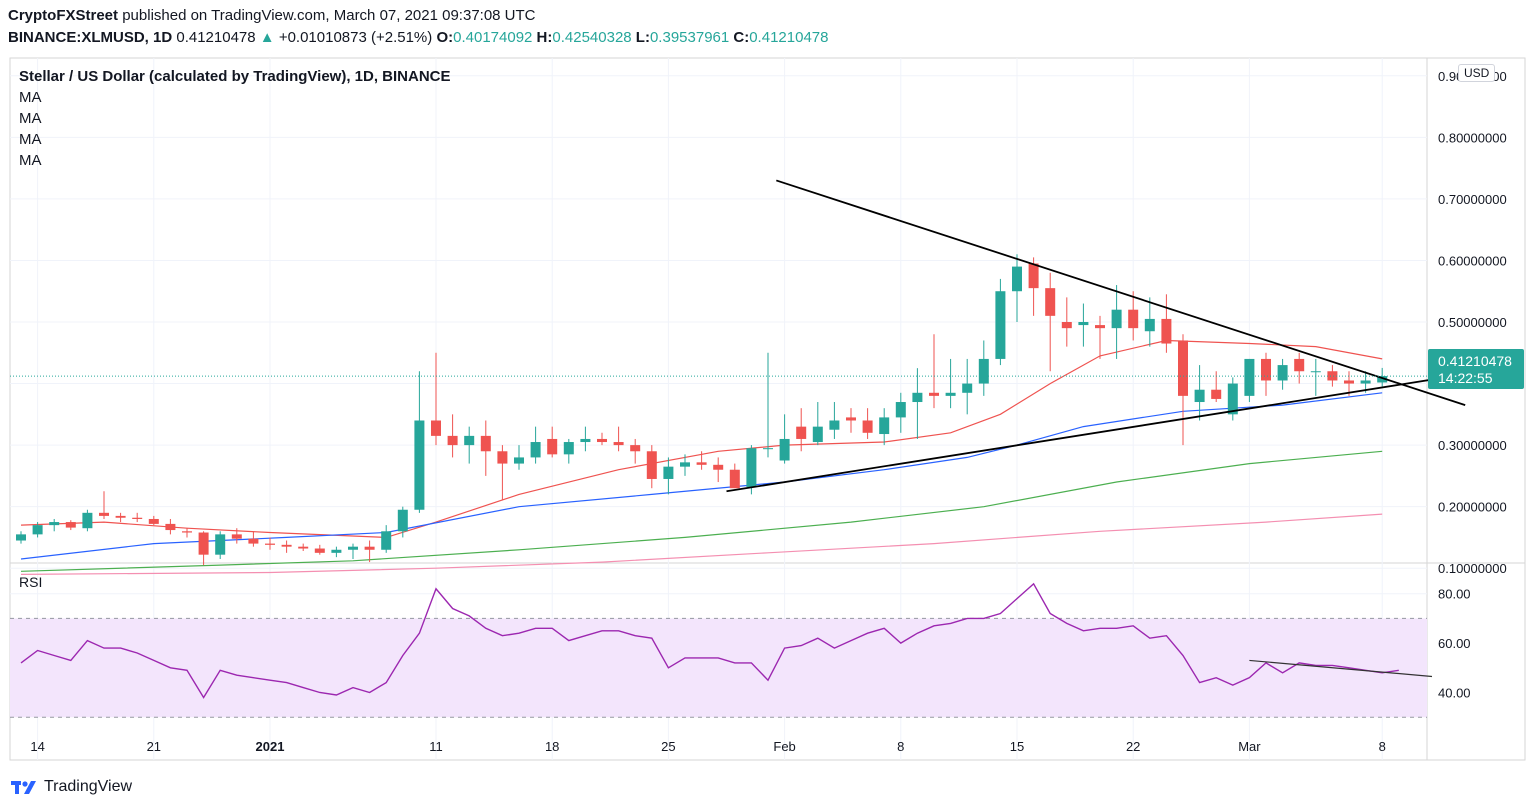 This screenshot has width=1536, height=810. I want to click on legend-ma-20: MA, so click(30, 97).